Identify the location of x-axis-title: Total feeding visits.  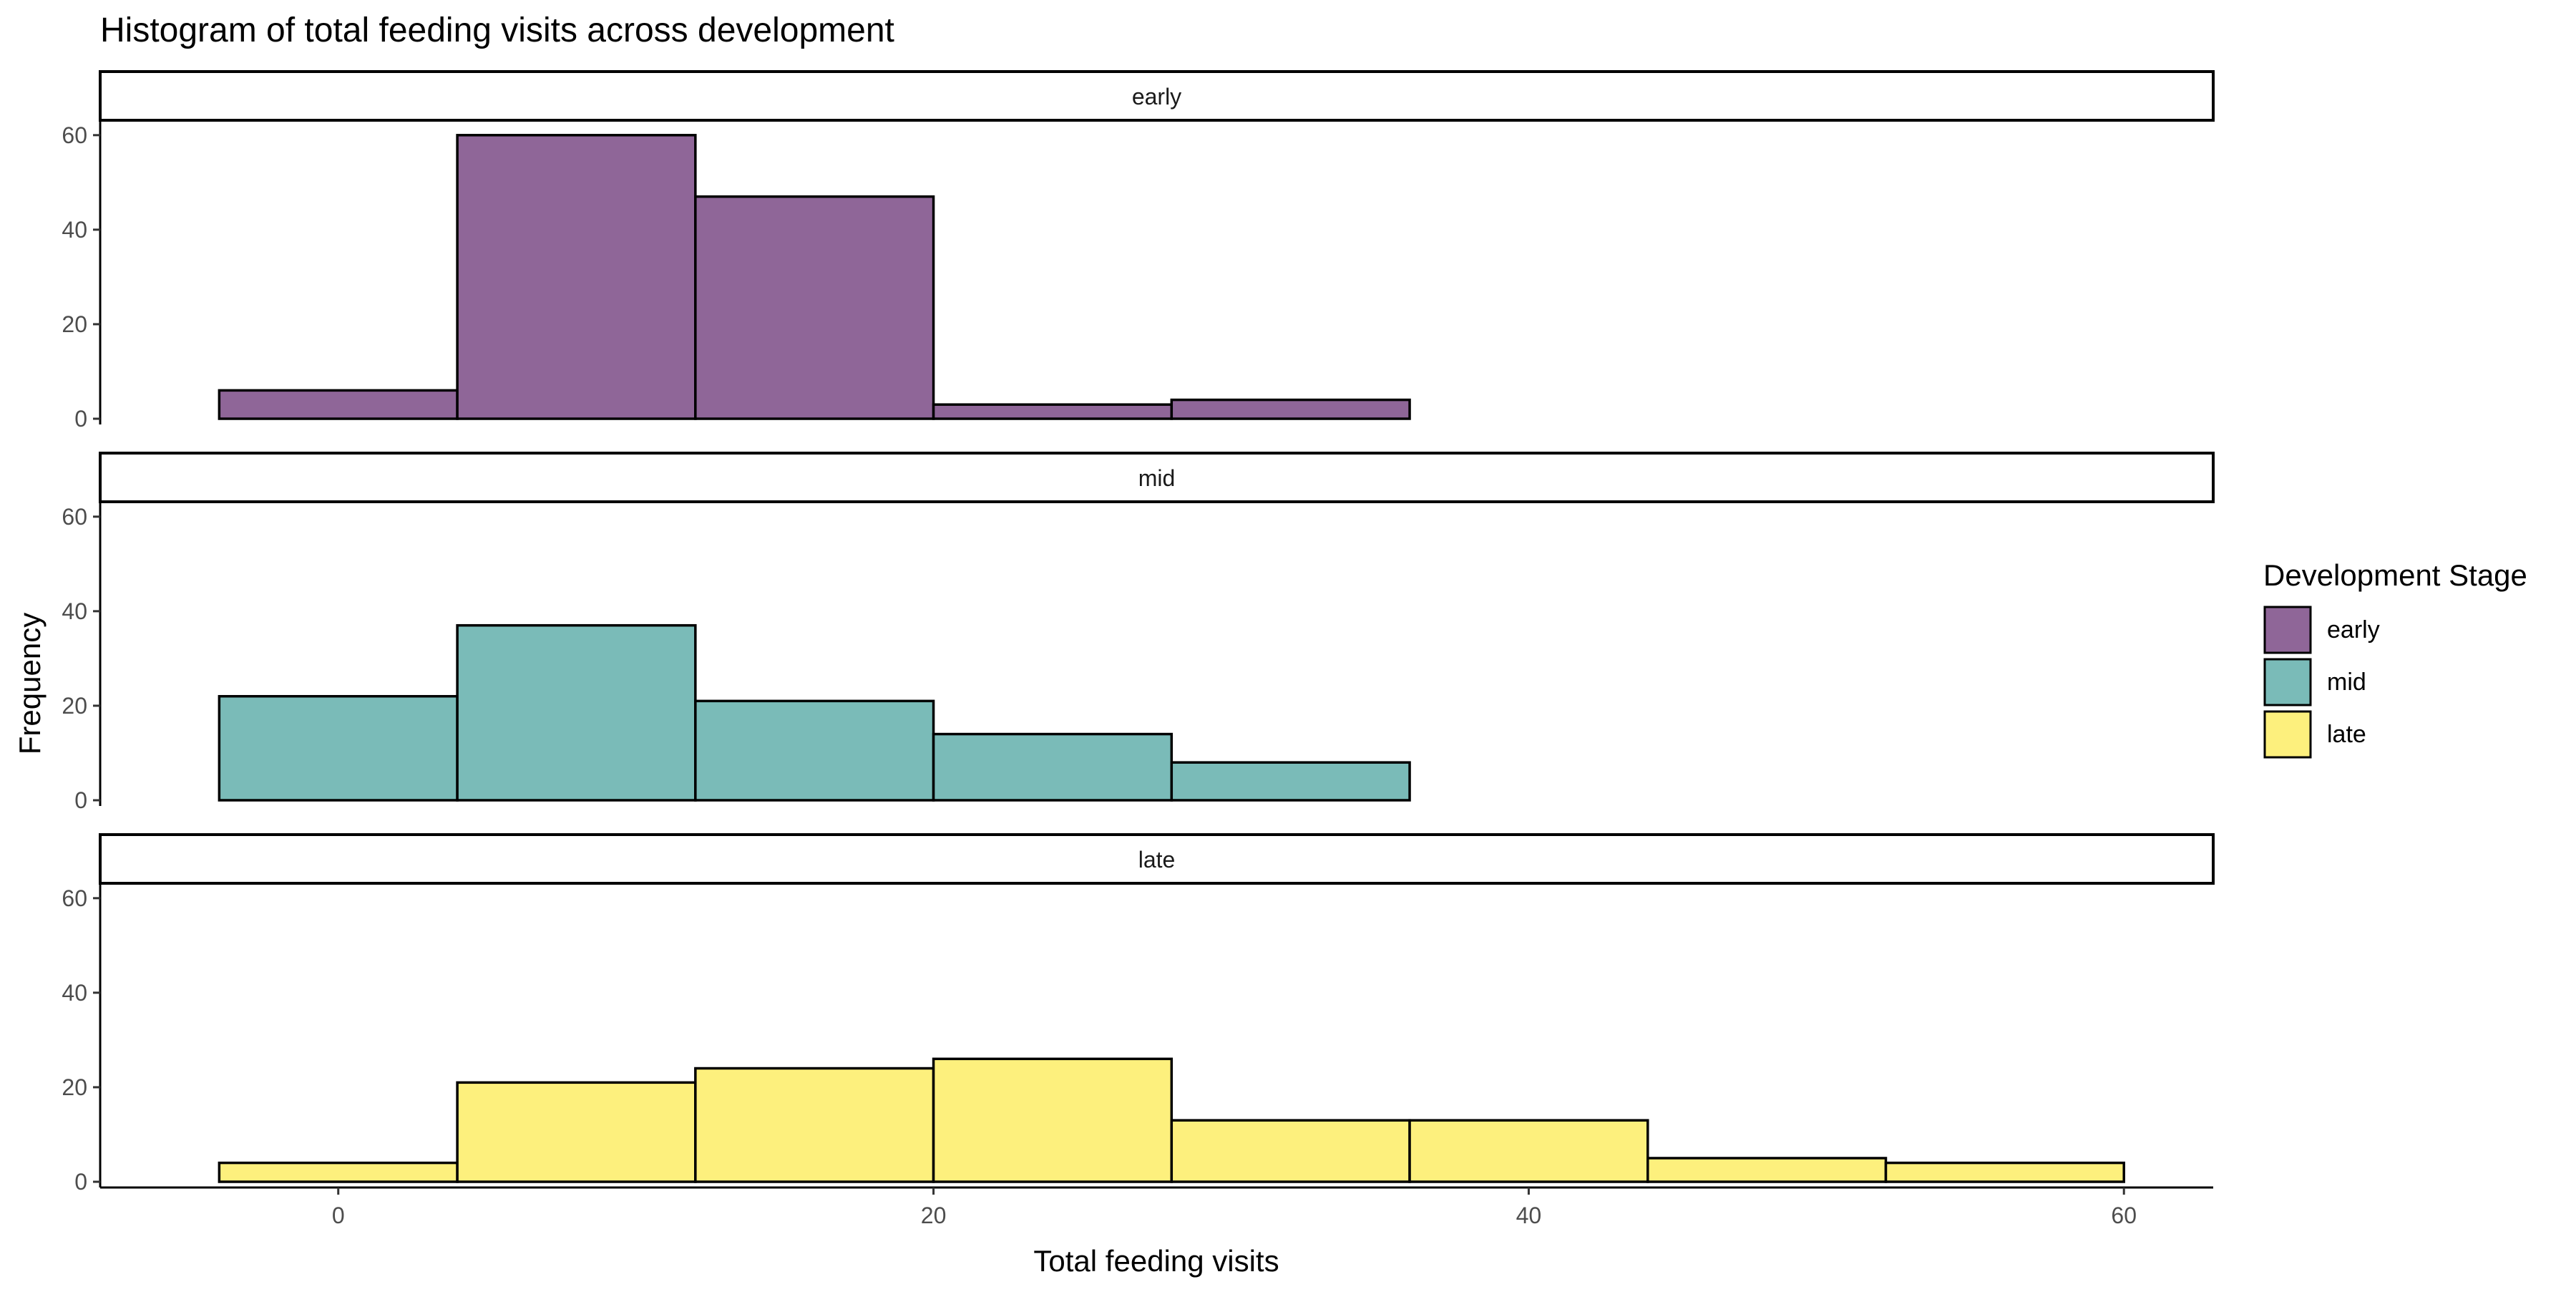
(1156, 1261).